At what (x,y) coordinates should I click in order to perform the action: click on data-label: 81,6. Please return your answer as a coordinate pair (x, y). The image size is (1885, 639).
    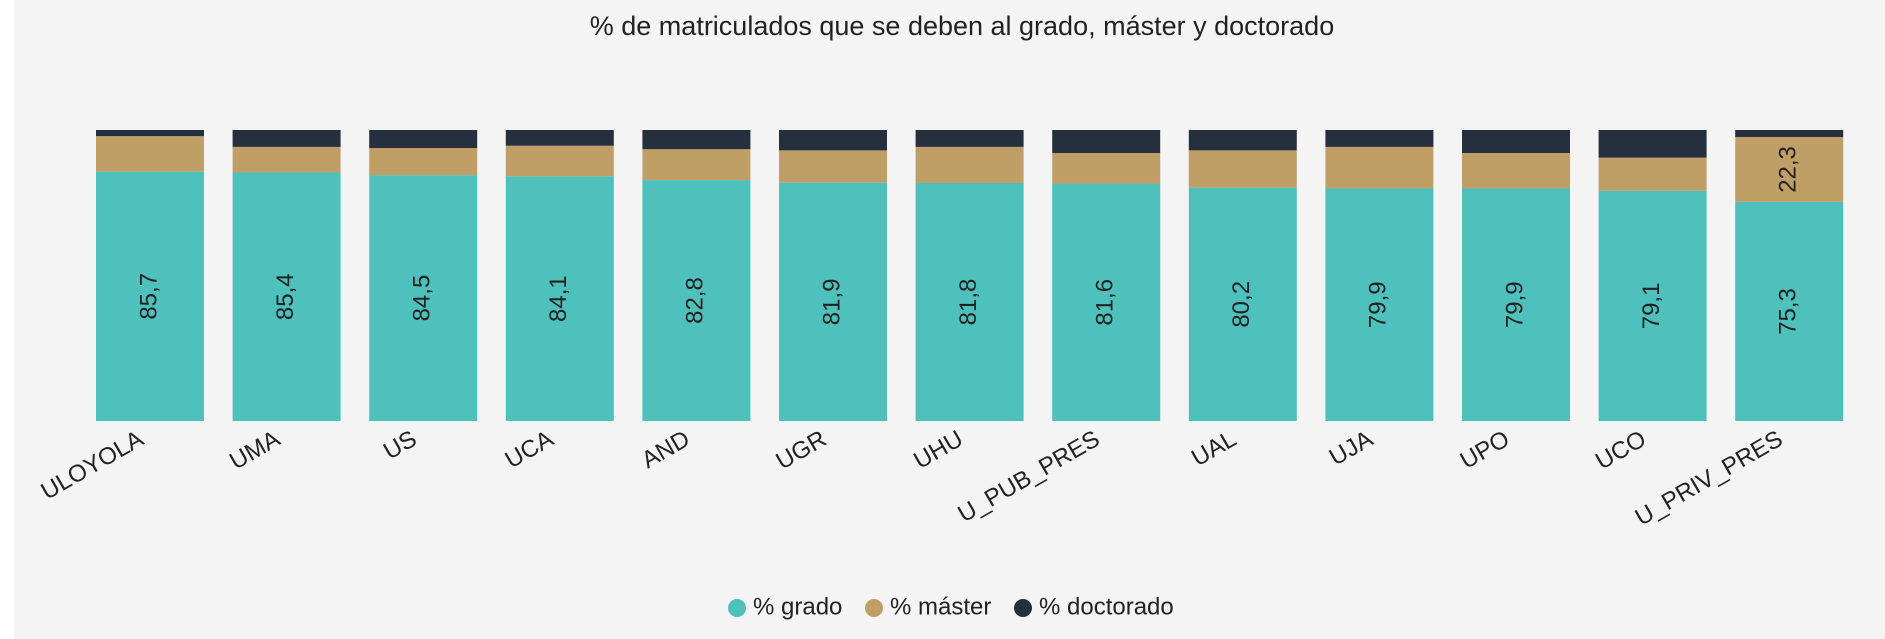
    Looking at the image, I should click on (1105, 302).